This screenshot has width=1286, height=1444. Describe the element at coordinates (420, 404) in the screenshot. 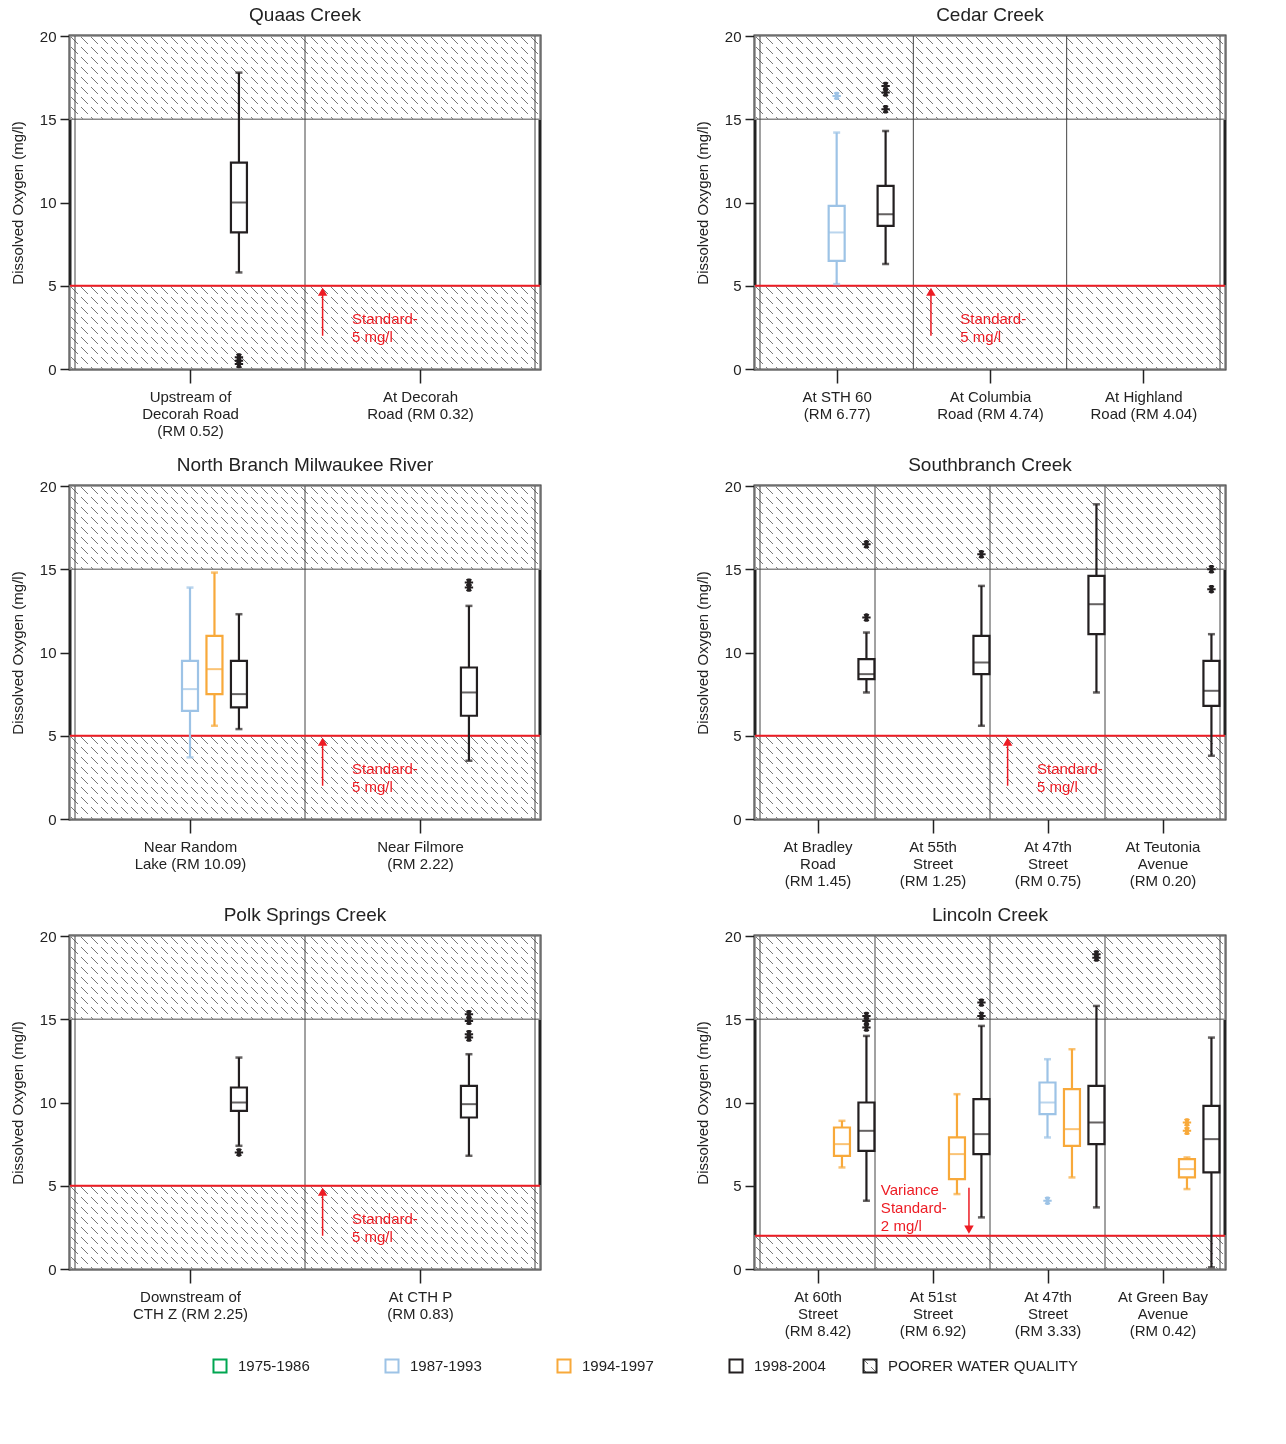

I see `x-tick-label: At Decorah Road (RM 0.32)` at that location.